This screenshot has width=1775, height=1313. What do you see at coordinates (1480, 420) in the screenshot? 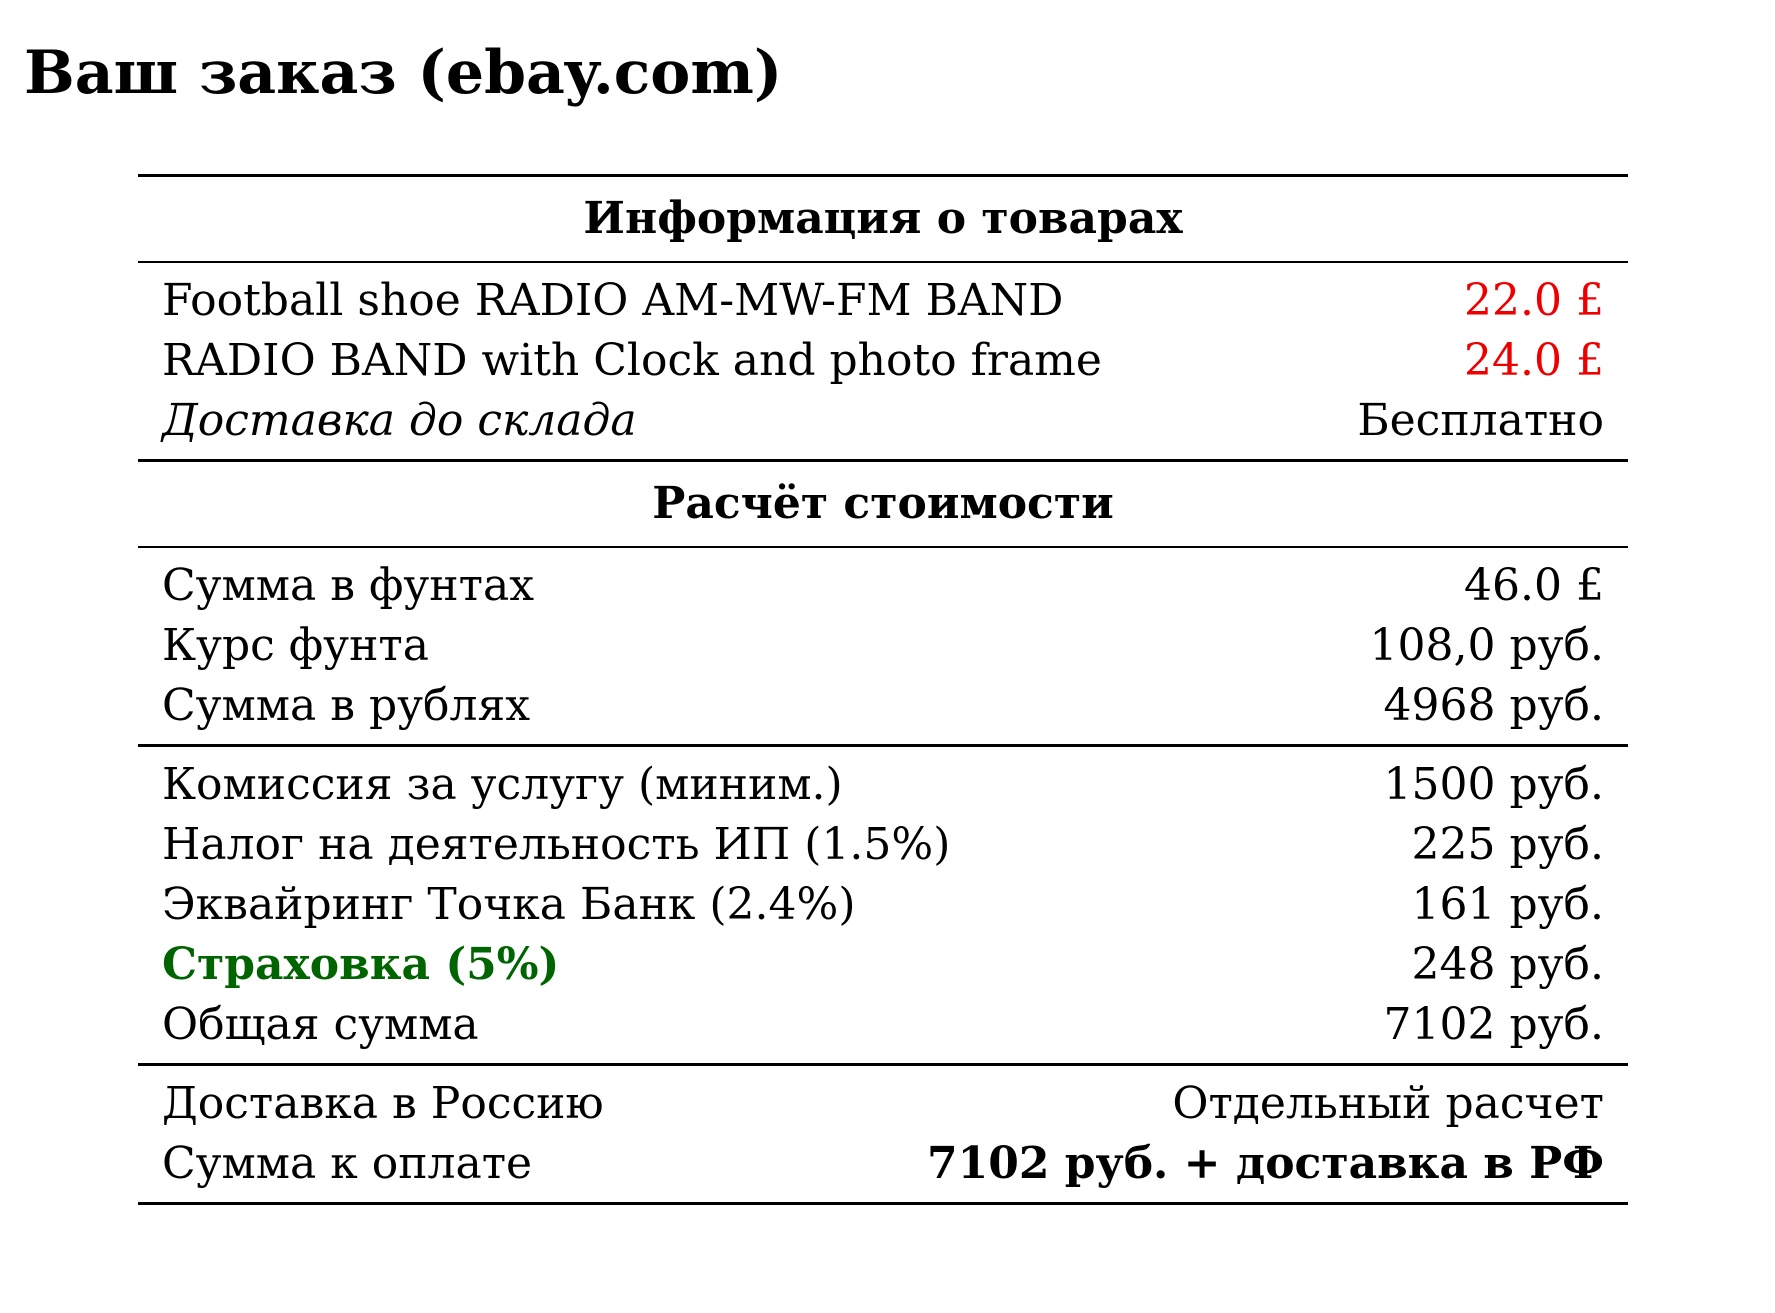
I see `warehouse-delivery-value: Бесплатно` at bounding box center [1480, 420].